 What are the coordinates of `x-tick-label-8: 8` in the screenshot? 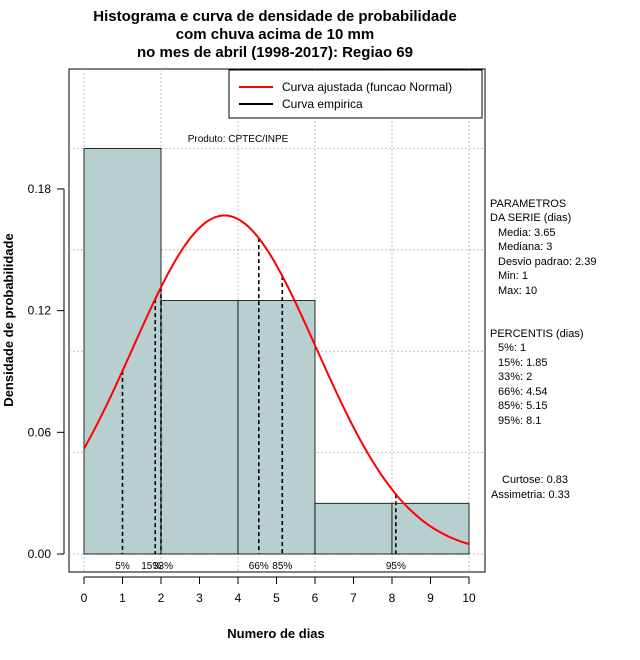 It's located at (392, 598).